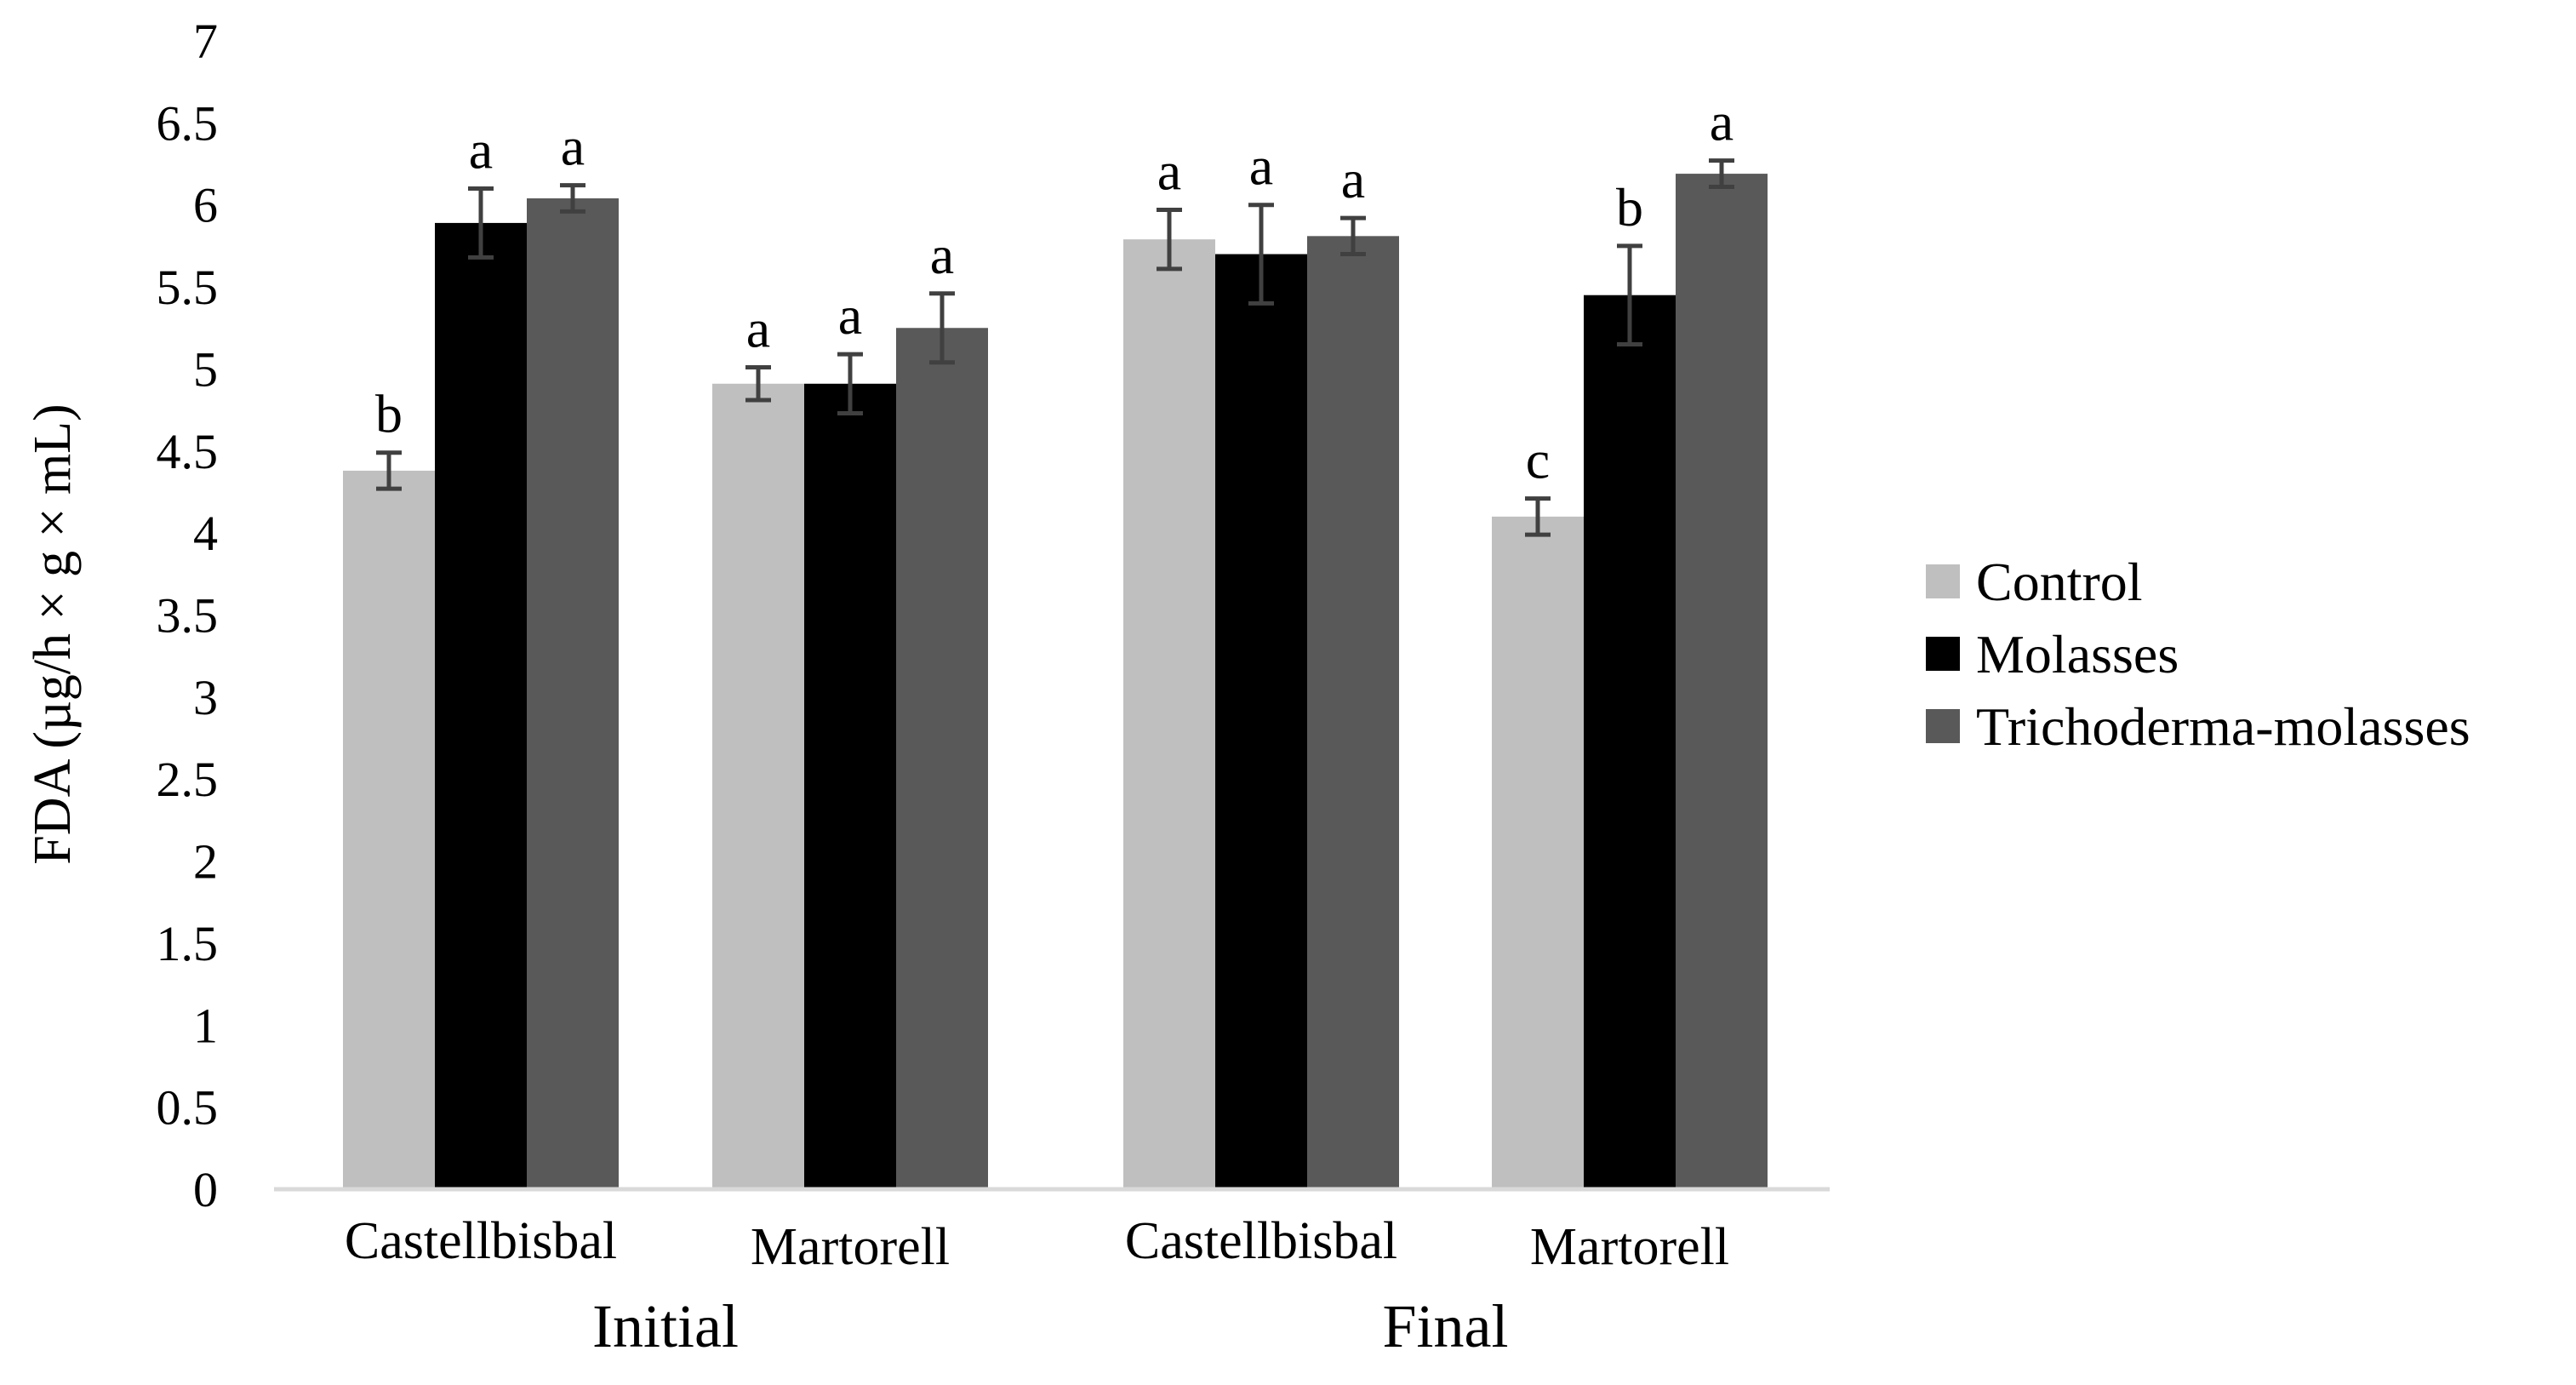  Describe the element at coordinates (205, 697) in the screenshot. I see `y-tick-label: 3` at that location.